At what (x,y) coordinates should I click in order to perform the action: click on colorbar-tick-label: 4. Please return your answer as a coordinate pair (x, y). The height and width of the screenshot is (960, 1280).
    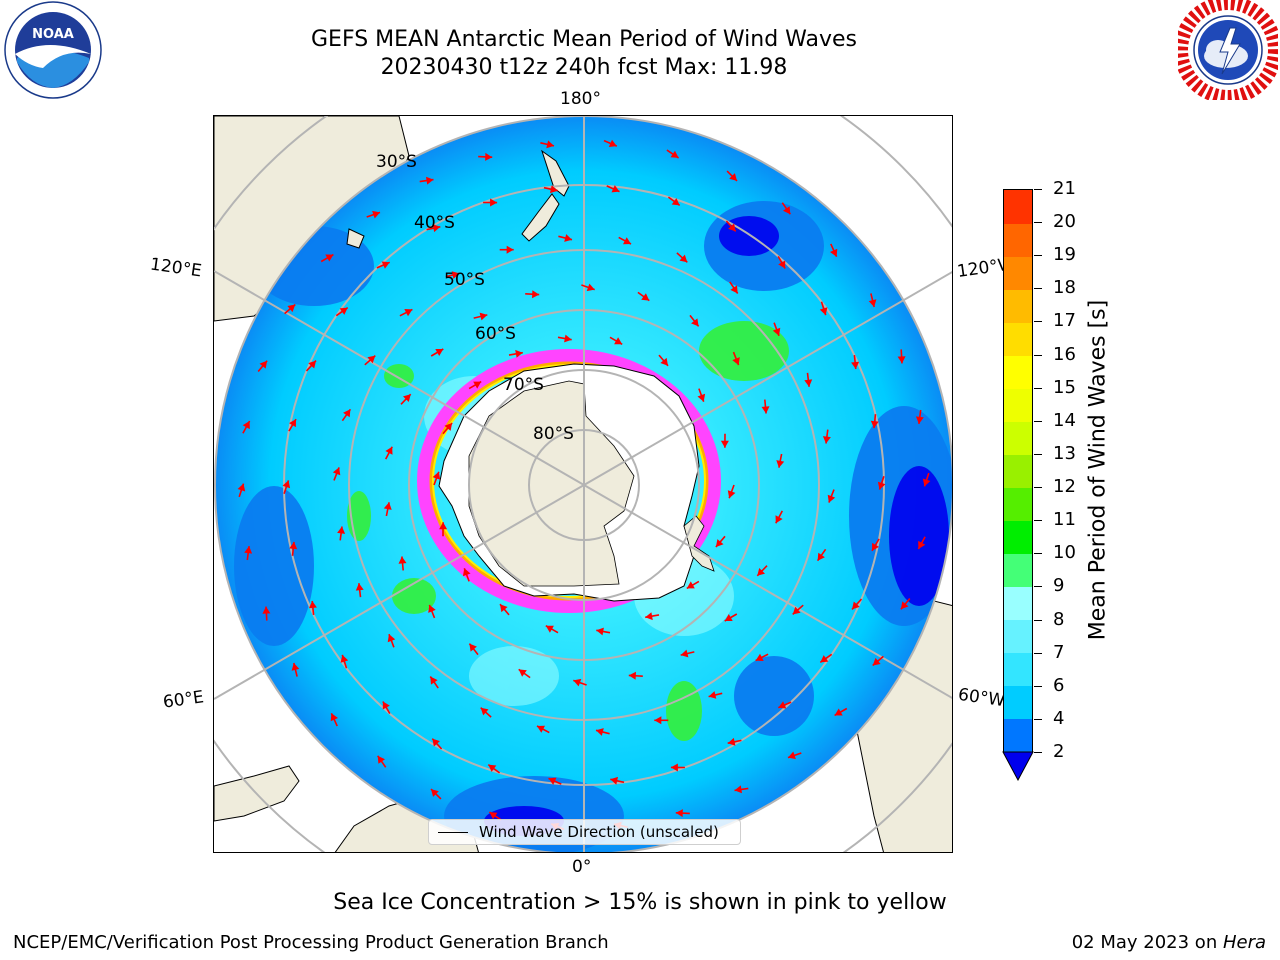
    Looking at the image, I should click on (1059, 718).